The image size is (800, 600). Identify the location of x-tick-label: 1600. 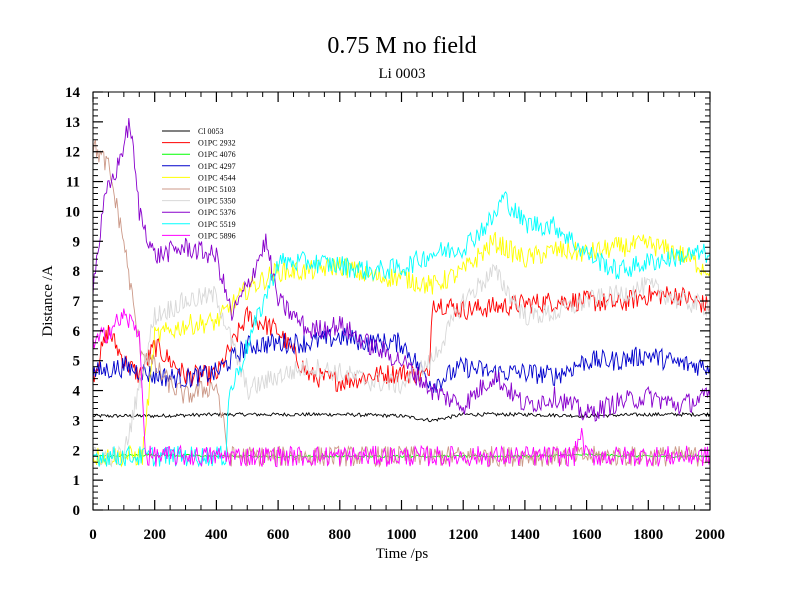
(587, 535).